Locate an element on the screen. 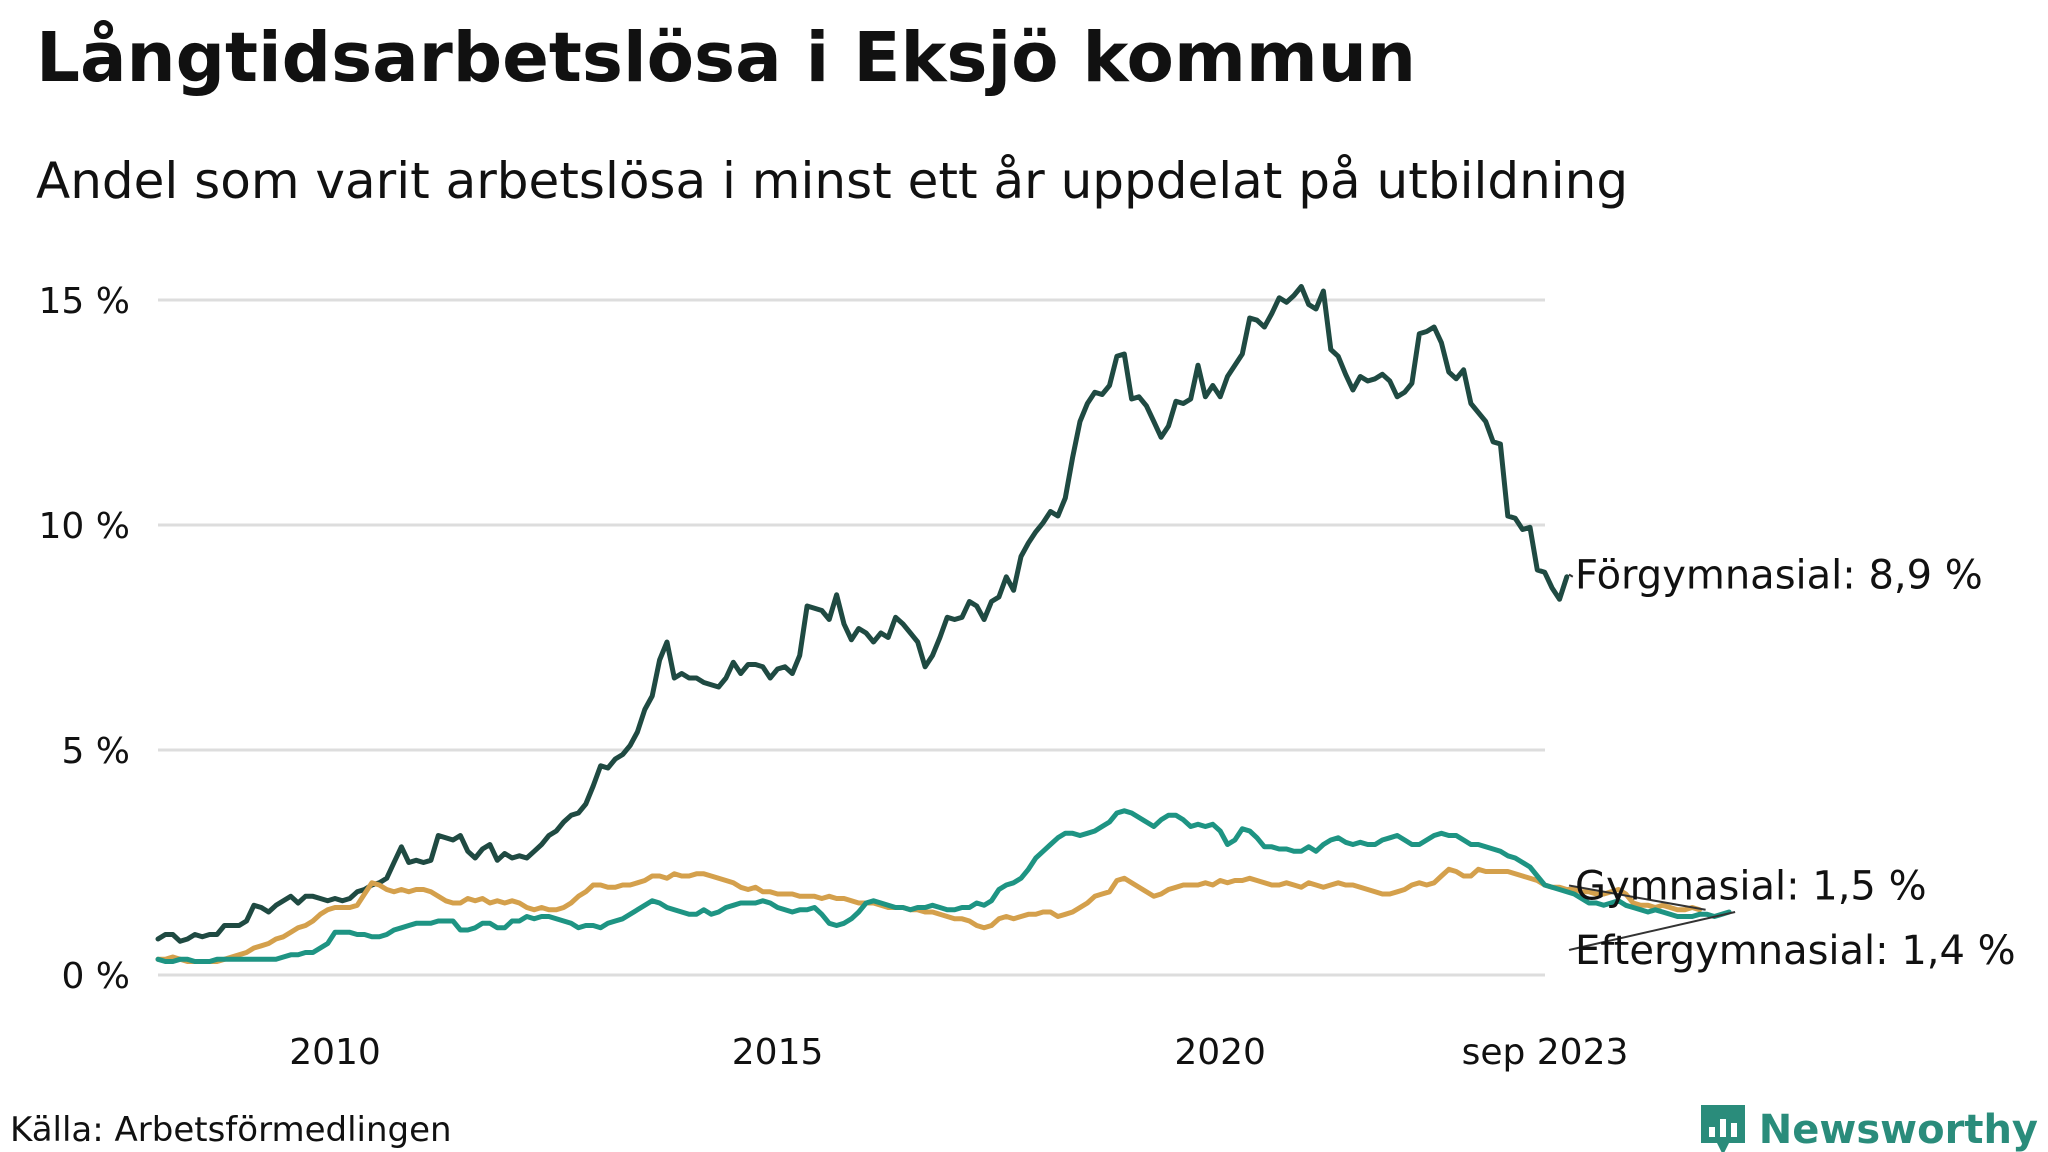 The width and height of the screenshot is (2048, 1152). brand: Newsworthy is located at coordinates (1867, 1126).